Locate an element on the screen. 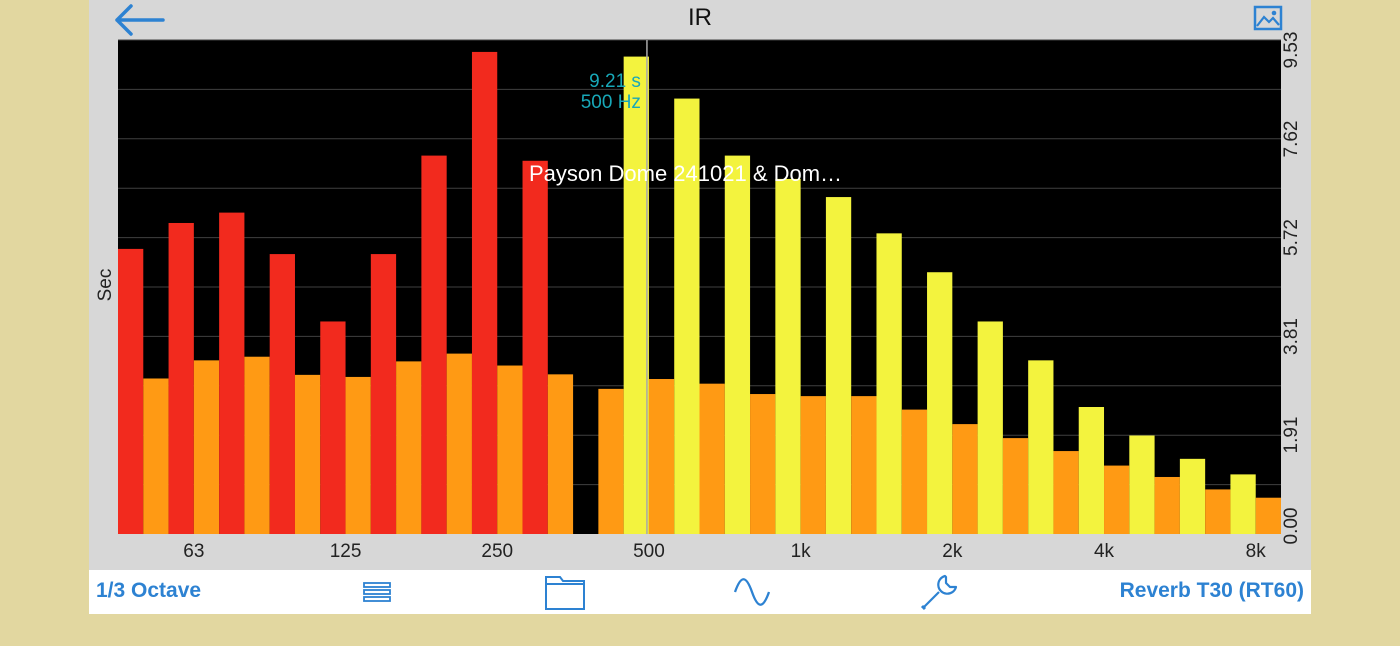 The height and width of the screenshot is (646, 1400). x-tick-label: 63 is located at coordinates (193, 551).